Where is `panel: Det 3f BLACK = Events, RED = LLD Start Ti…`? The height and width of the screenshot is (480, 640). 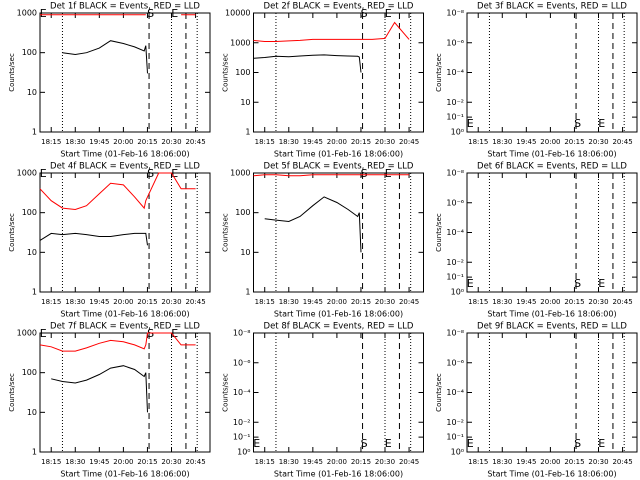
panel: Det 3f BLACK = Events, RED = LLD Start Ti… is located at coordinates (536, 80).